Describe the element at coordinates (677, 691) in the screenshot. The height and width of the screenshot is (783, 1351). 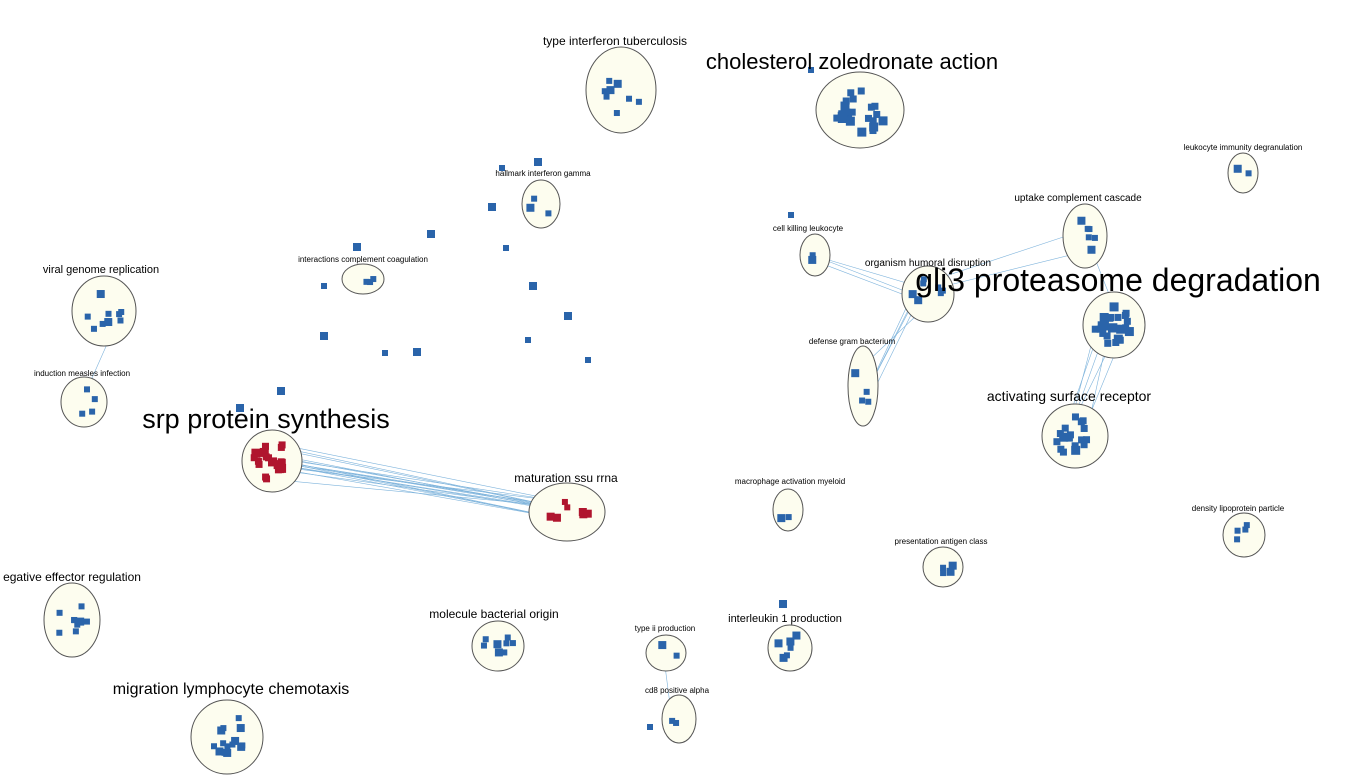
I see `c-cd8-positive-alpha-label: cd8 positive alpha` at that location.